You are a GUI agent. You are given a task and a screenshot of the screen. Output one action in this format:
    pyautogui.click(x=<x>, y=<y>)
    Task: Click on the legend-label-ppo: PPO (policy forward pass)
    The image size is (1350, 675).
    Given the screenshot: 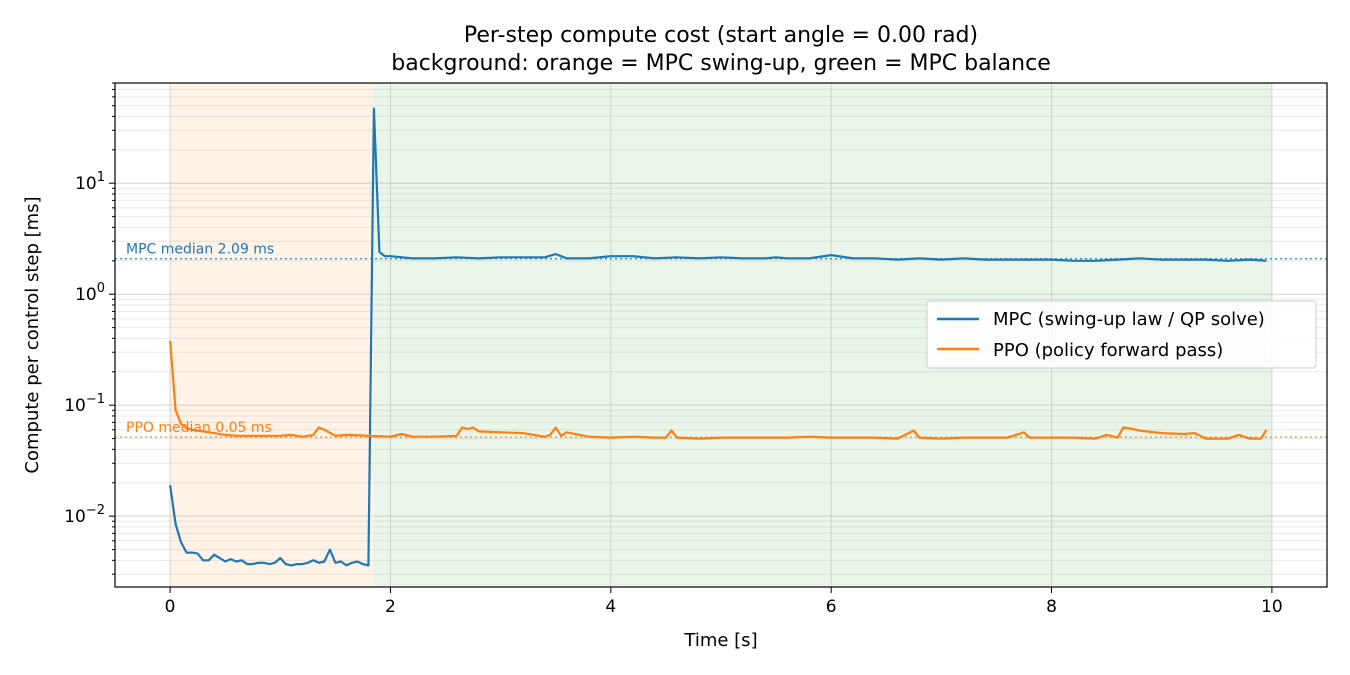 What is the action you would take?
    pyautogui.click(x=1108, y=350)
    